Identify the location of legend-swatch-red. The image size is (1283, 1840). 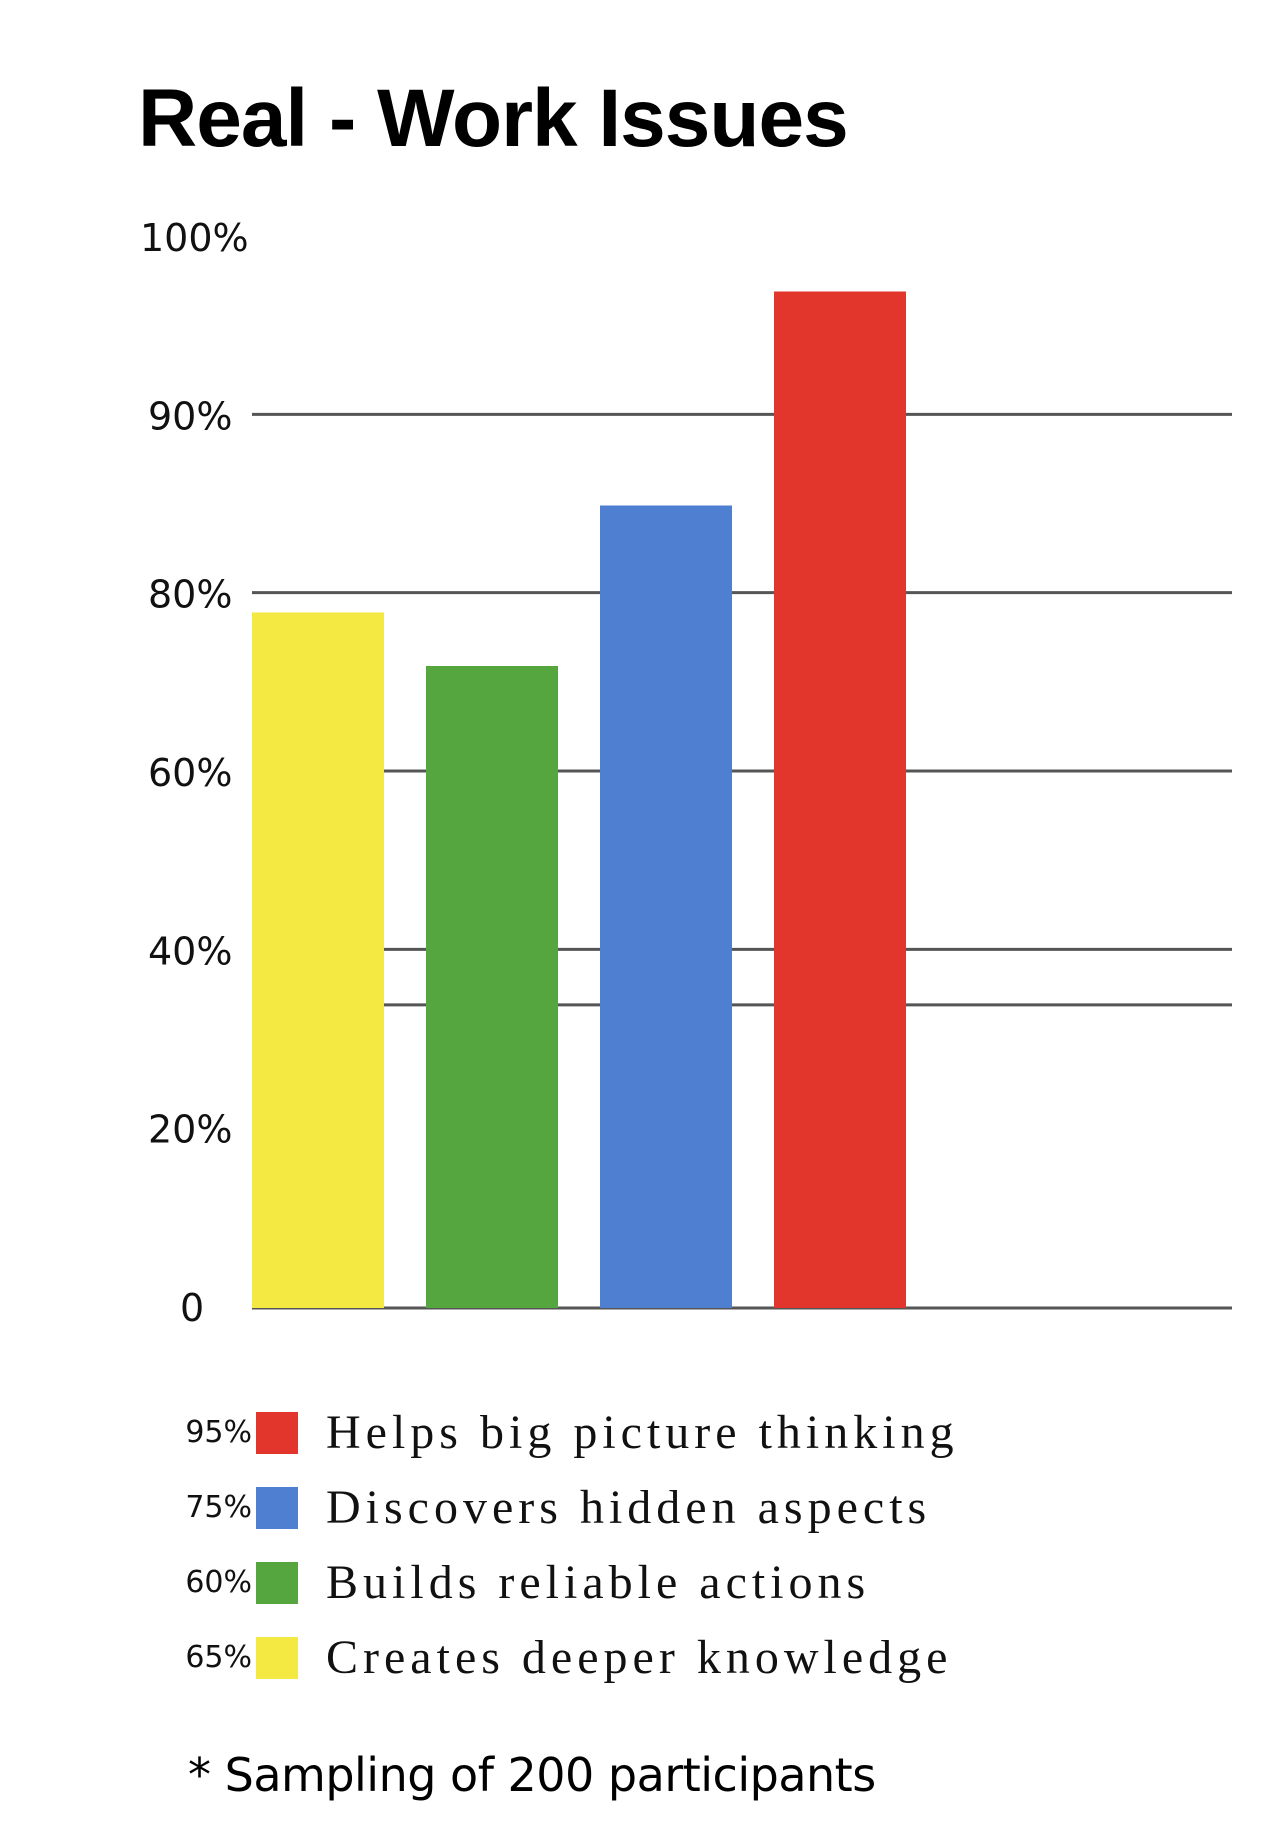
(277, 1432).